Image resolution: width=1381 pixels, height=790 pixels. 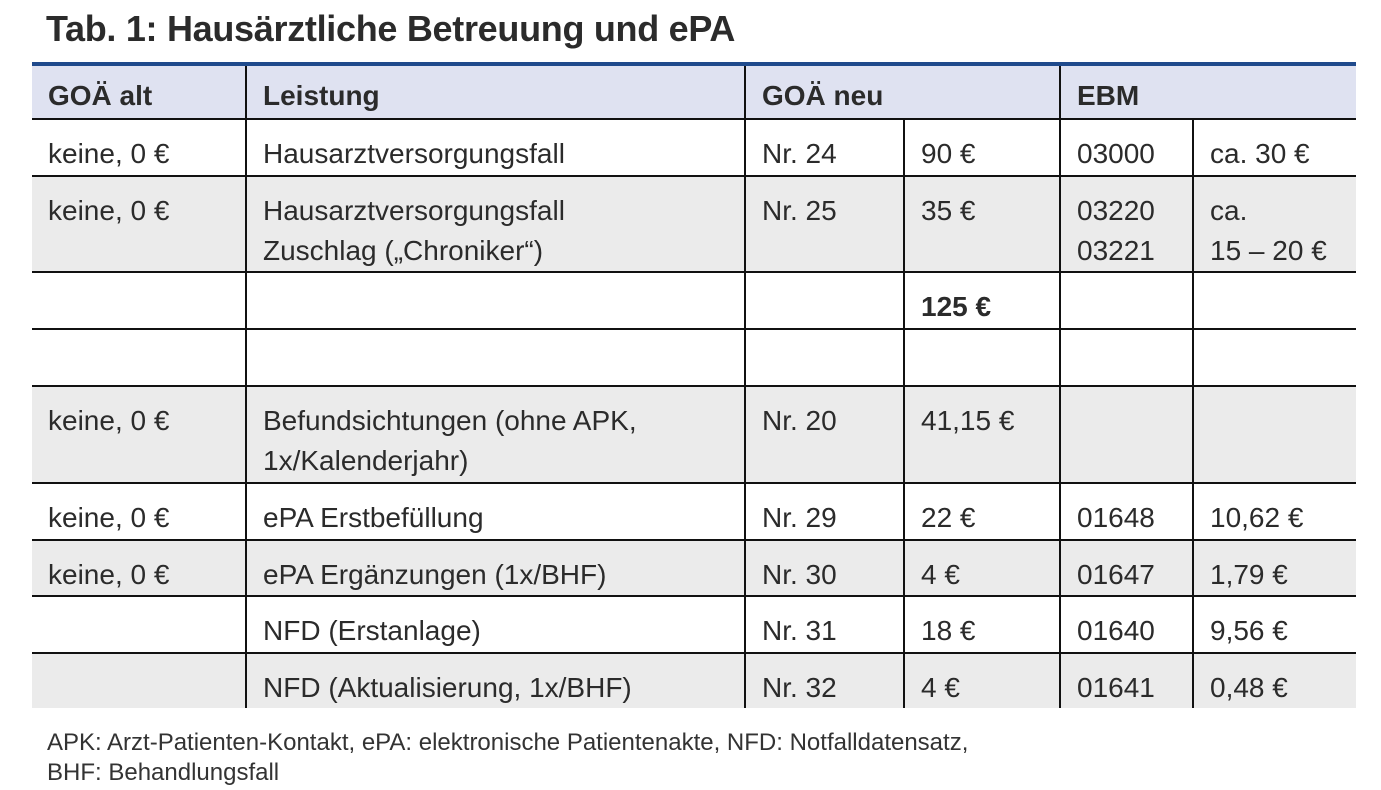 What do you see at coordinates (981, 301) in the screenshot?
I see `cell-goae-neu-betrag: 125 €` at bounding box center [981, 301].